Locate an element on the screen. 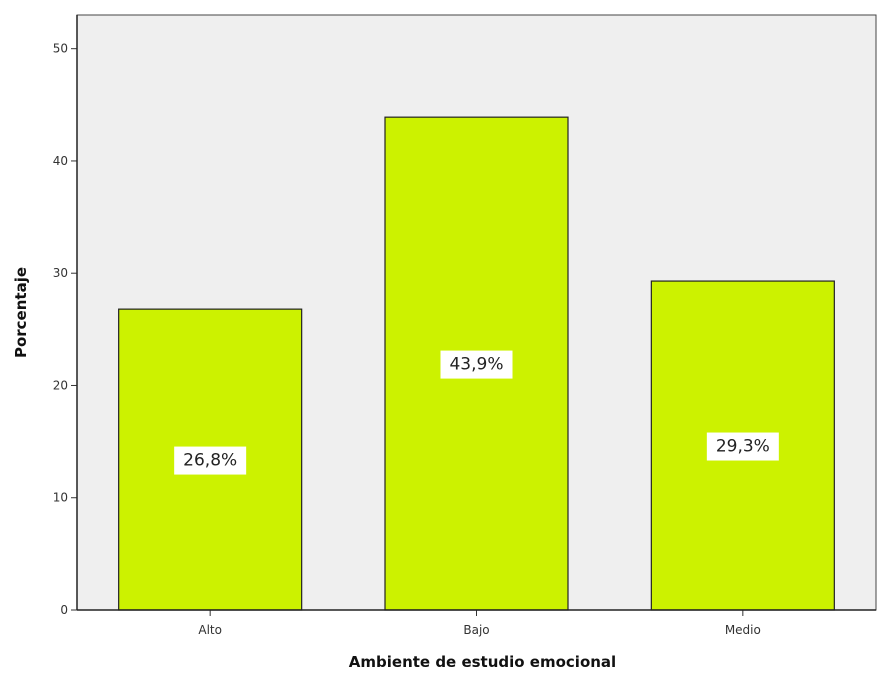 The image size is (879, 673). y-tick-label: 0 is located at coordinates (64, 610).